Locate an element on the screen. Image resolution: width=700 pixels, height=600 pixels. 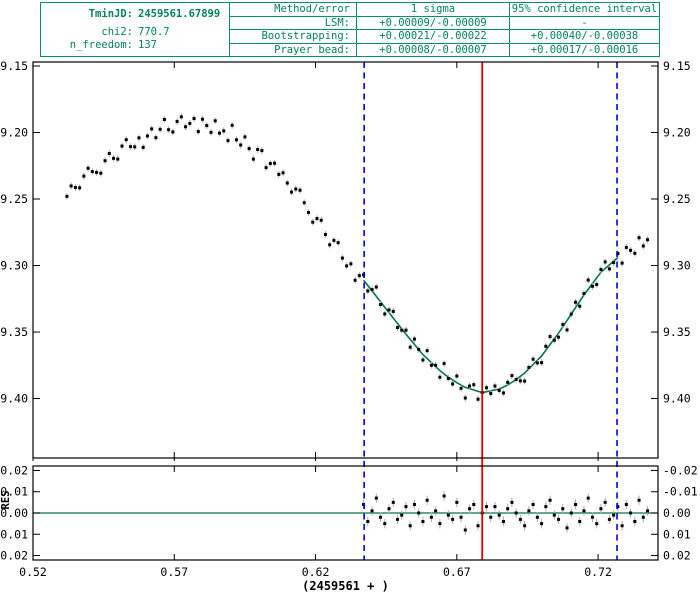
x-tick-label: 0.62 is located at coordinates (316, 572).